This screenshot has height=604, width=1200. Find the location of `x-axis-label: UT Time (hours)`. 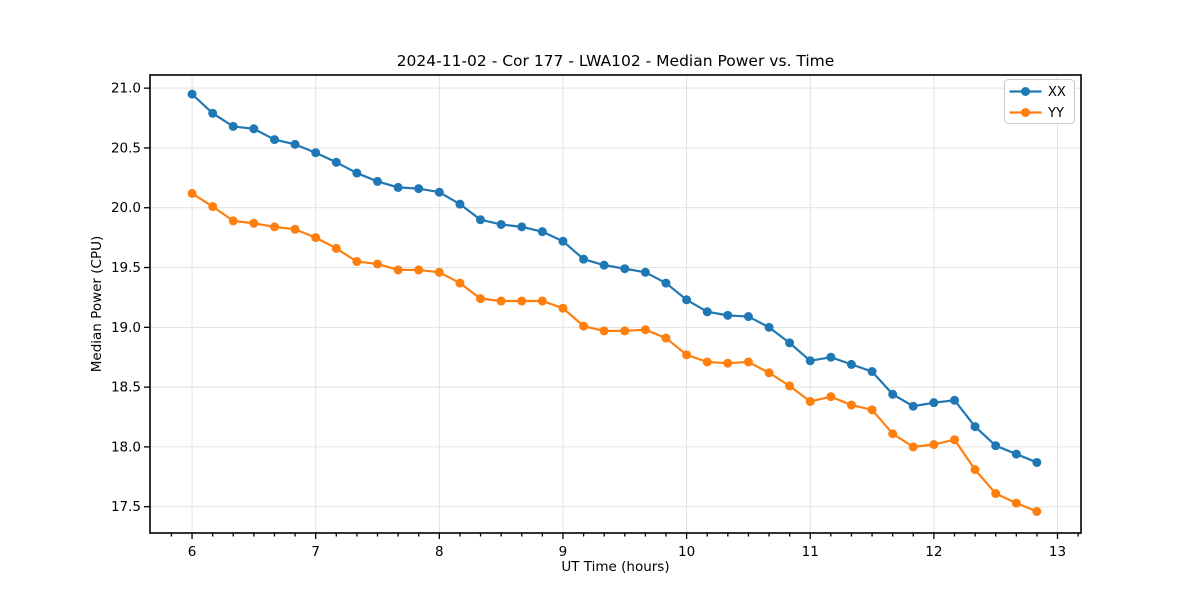

x-axis-label: UT Time (hours) is located at coordinates (615, 567).